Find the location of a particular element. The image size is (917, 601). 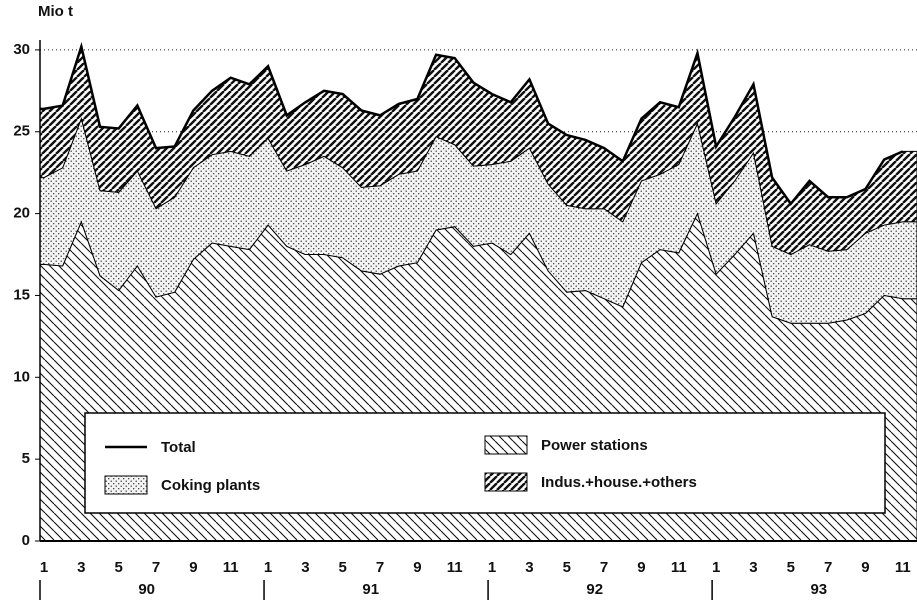

y-tick-label: 0 is located at coordinates (26, 540).